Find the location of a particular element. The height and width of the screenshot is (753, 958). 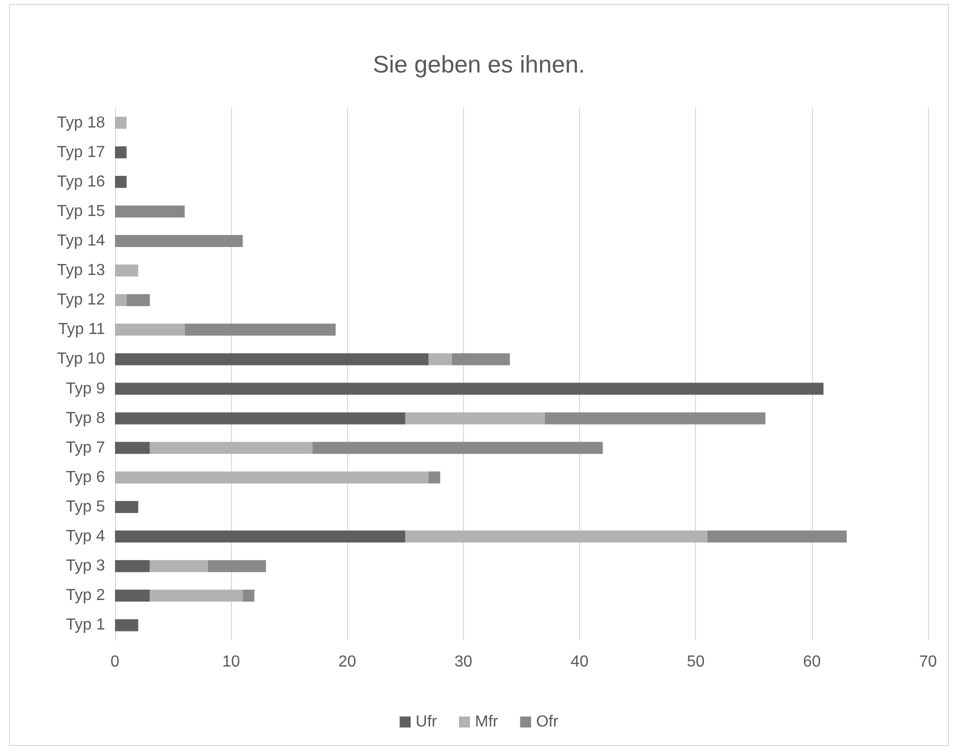

x-tick-label: 70 is located at coordinates (928, 662).